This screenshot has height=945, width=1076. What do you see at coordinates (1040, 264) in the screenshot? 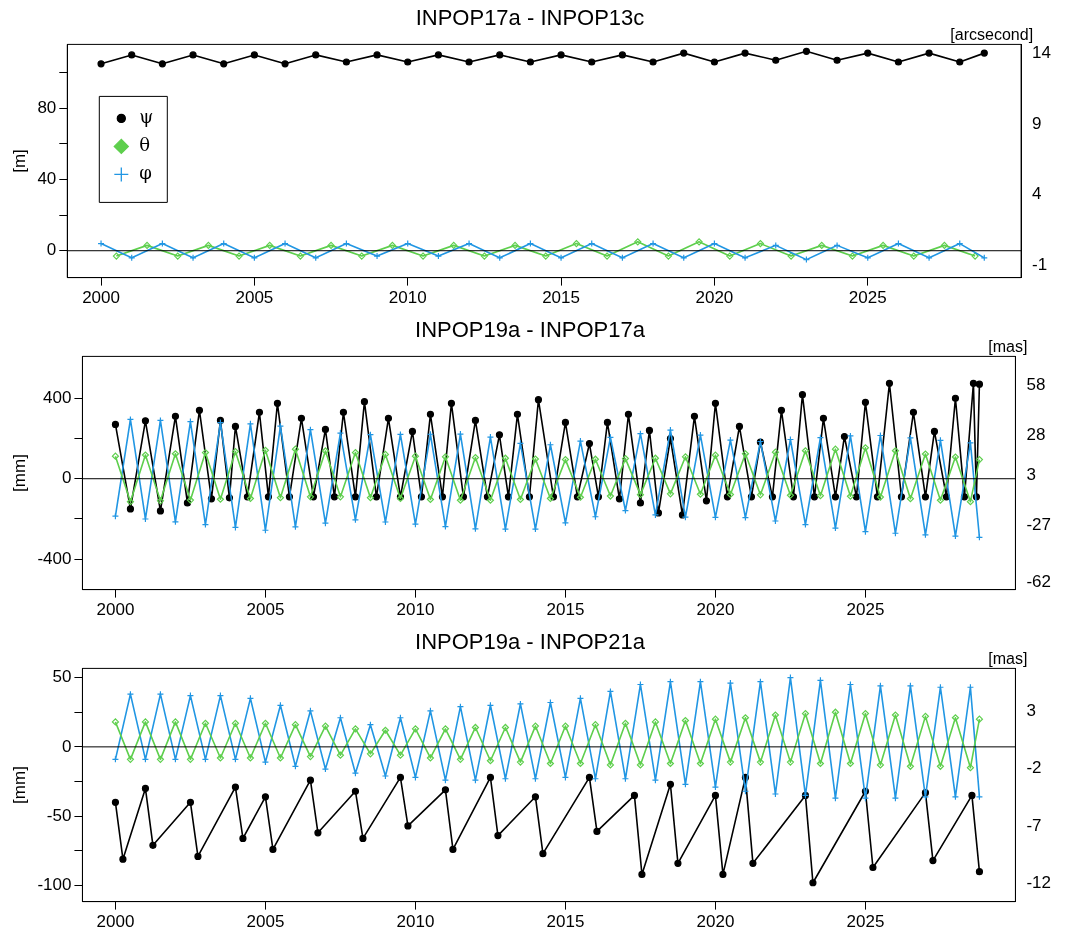
I see `y2-tick-label: -1` at bounding box center [1040, 264].